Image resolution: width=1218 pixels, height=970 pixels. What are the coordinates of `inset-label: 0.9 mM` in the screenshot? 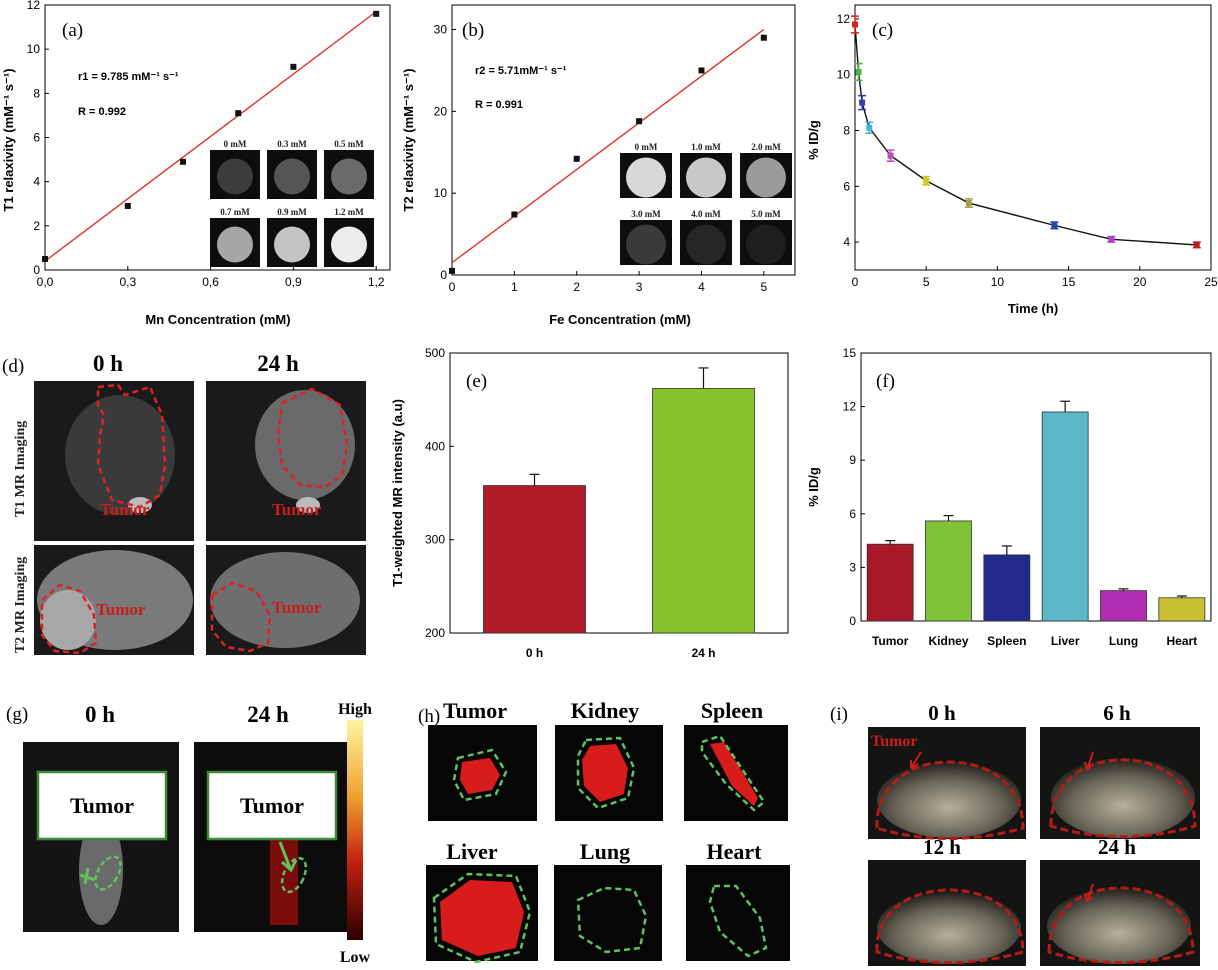 It's located at (292, 212).